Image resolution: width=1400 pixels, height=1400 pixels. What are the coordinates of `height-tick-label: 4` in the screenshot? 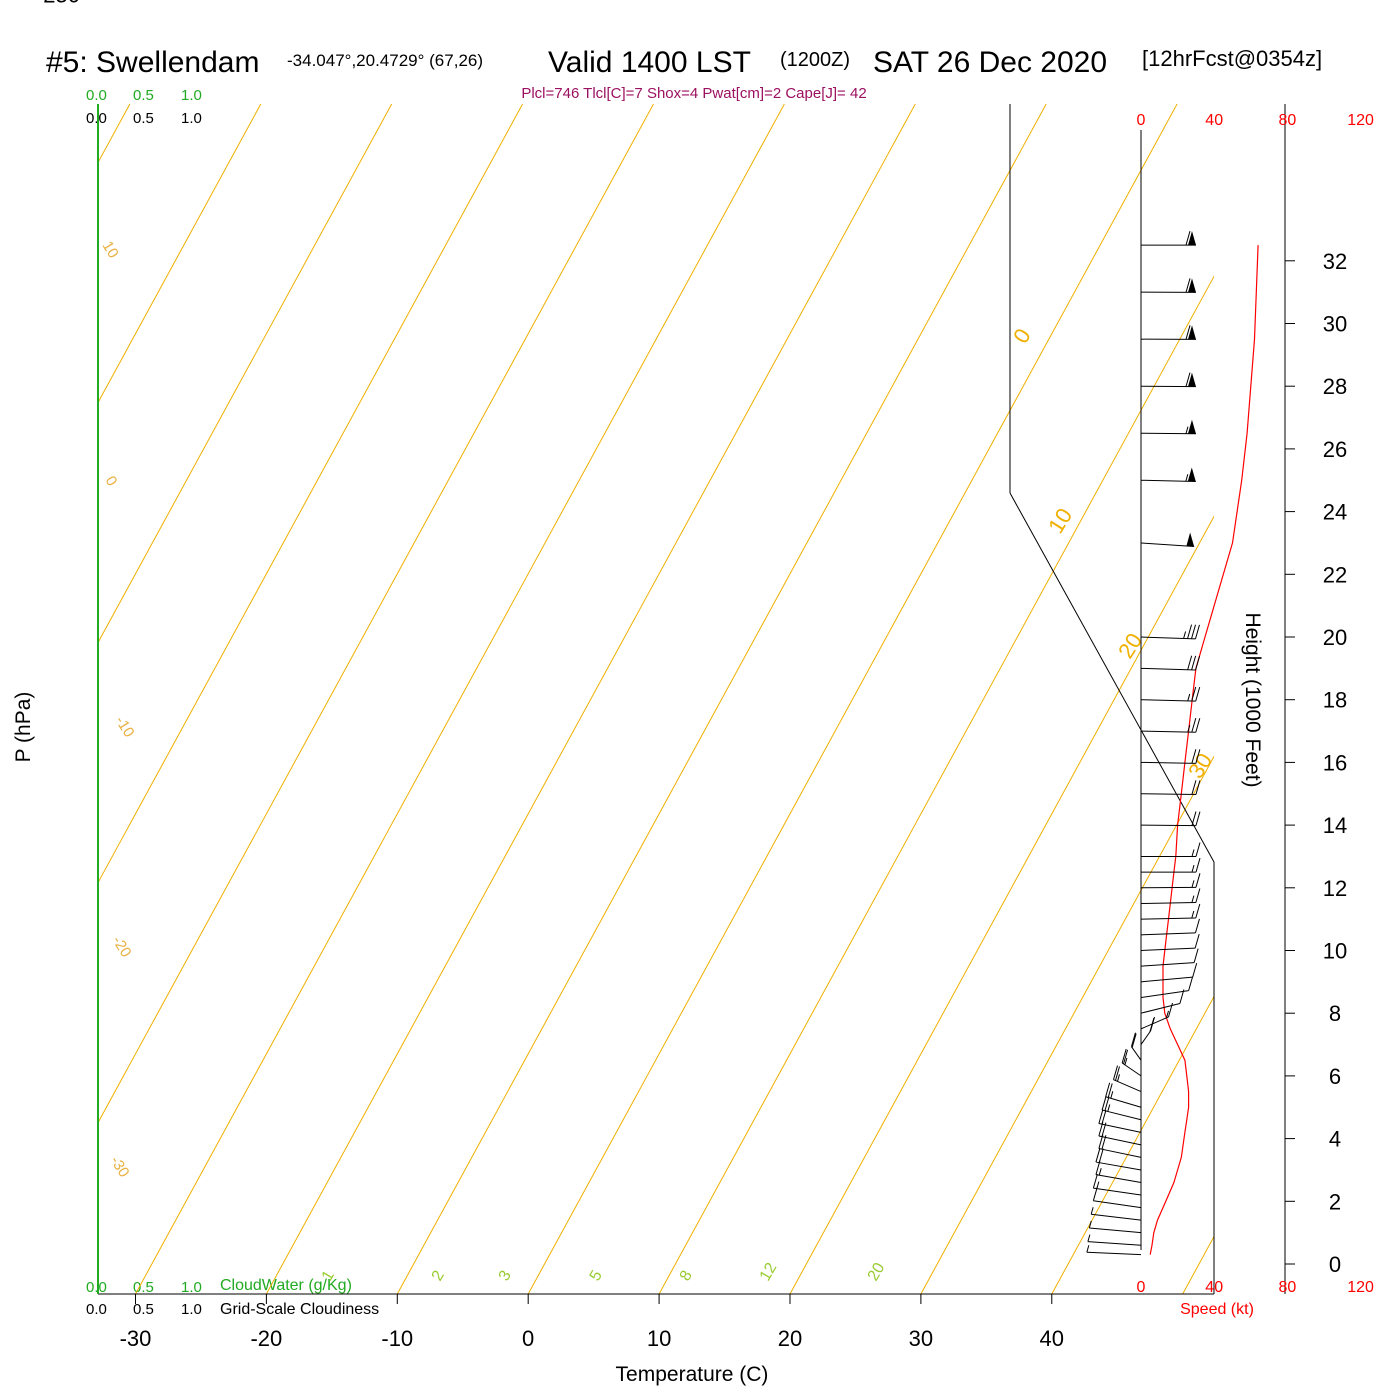 It's located at (1335, 1139).